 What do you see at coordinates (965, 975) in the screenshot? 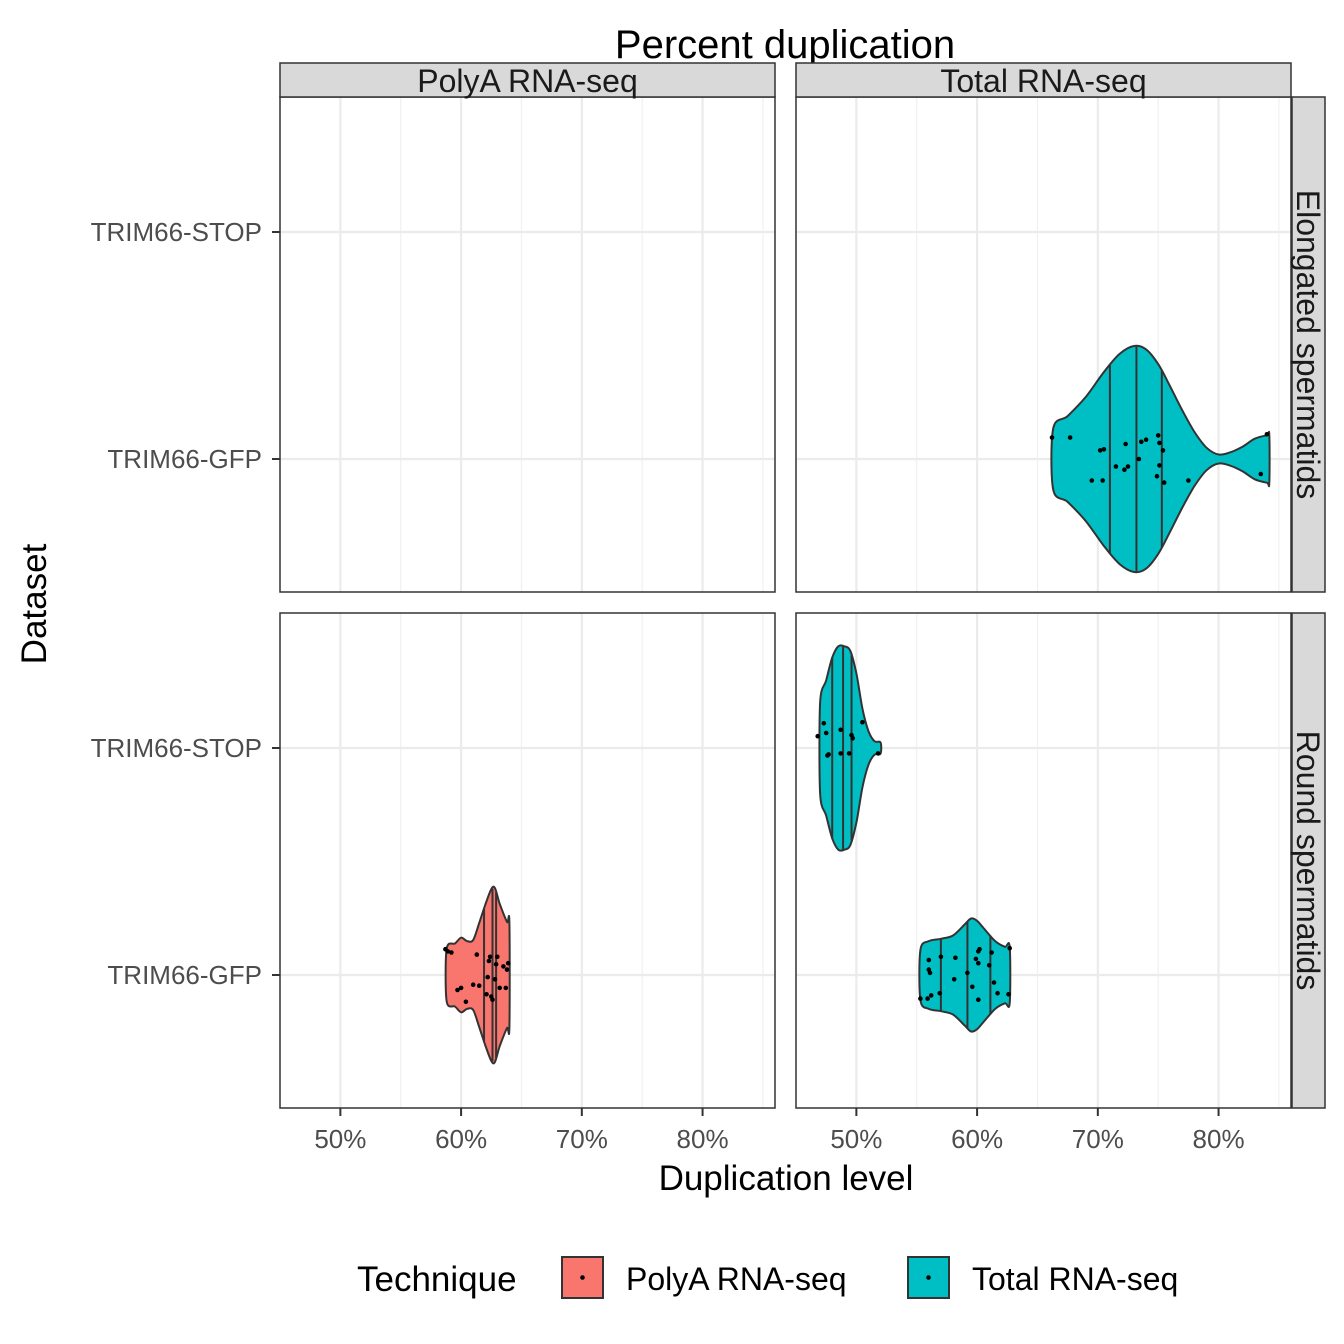
I see `violin-round-spermatids-total-rna-seq-trim66-gfp` at bounding box center [965, 975].